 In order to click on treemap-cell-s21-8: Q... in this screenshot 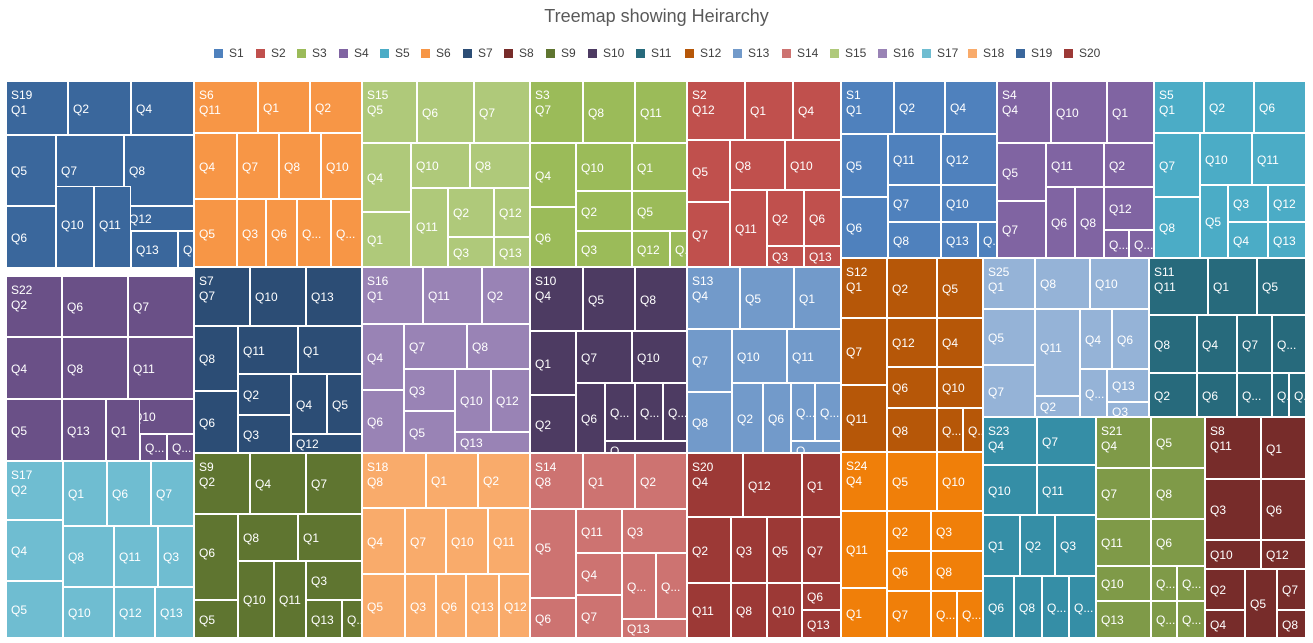, I will do `click(1164, 583)`.